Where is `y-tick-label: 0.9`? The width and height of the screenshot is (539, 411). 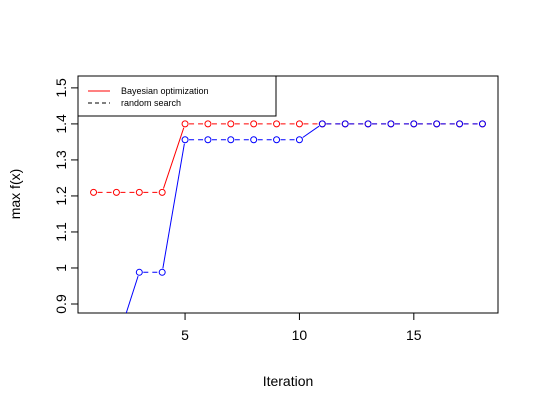 y-tick-label: 0.9 is located at coordinates (61, 304).